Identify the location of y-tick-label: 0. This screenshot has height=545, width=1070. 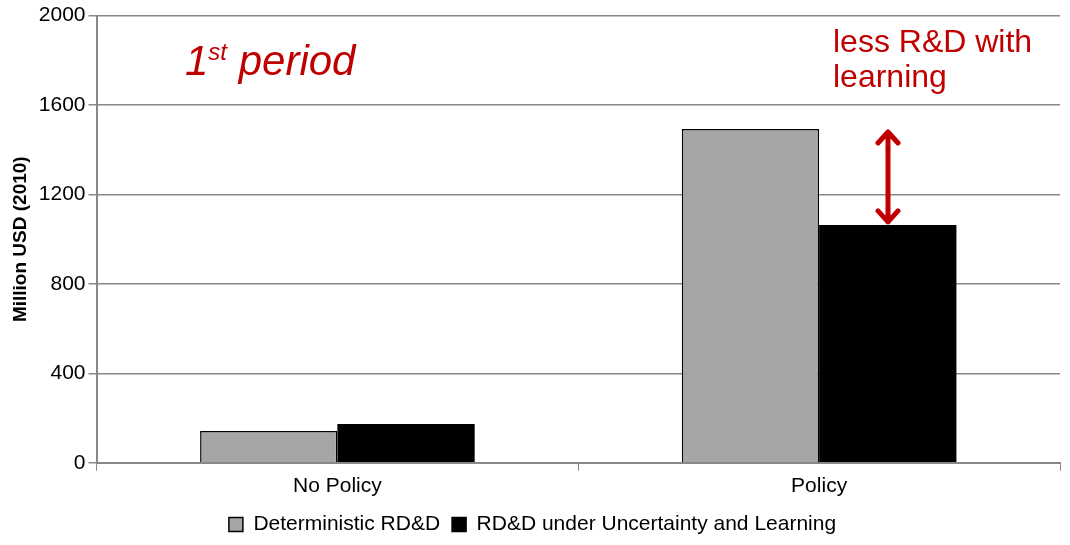
(79, 461).